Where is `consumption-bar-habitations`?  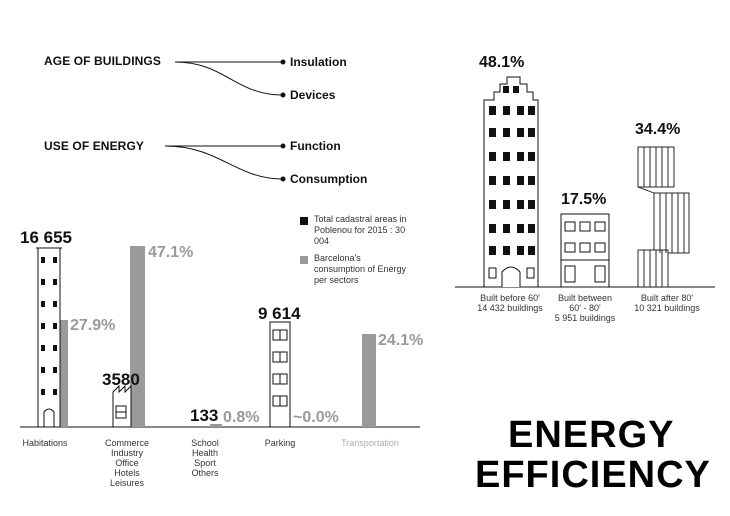 consumption-bar-habitations is located at coordinates (63, 373).